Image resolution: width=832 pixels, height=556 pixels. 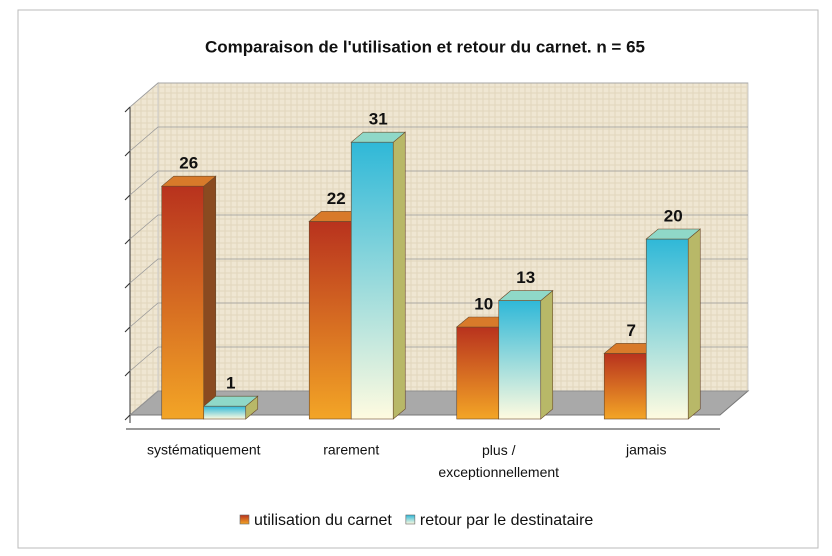 I want to click on x-tick-label: plus / exceptionnellement, so click(x=498, y=461).